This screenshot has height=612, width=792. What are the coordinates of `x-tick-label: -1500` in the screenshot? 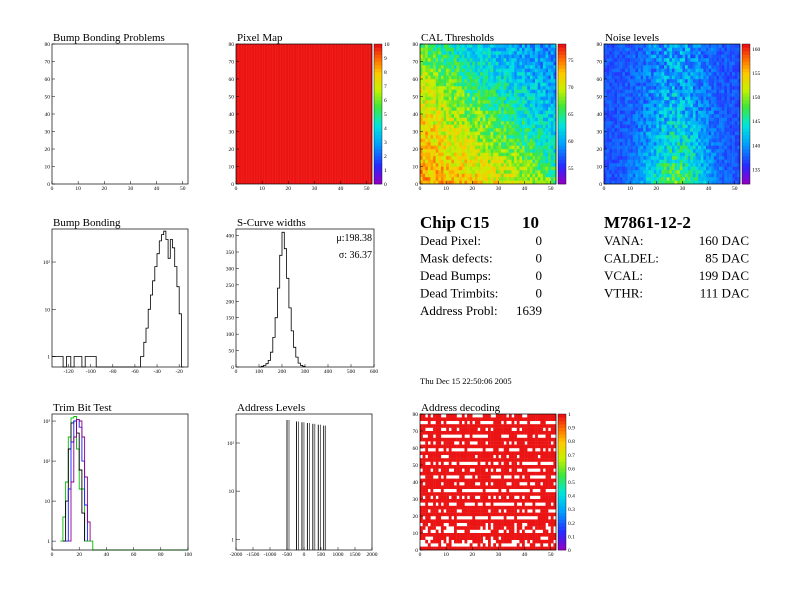 It's located at (253, 555).